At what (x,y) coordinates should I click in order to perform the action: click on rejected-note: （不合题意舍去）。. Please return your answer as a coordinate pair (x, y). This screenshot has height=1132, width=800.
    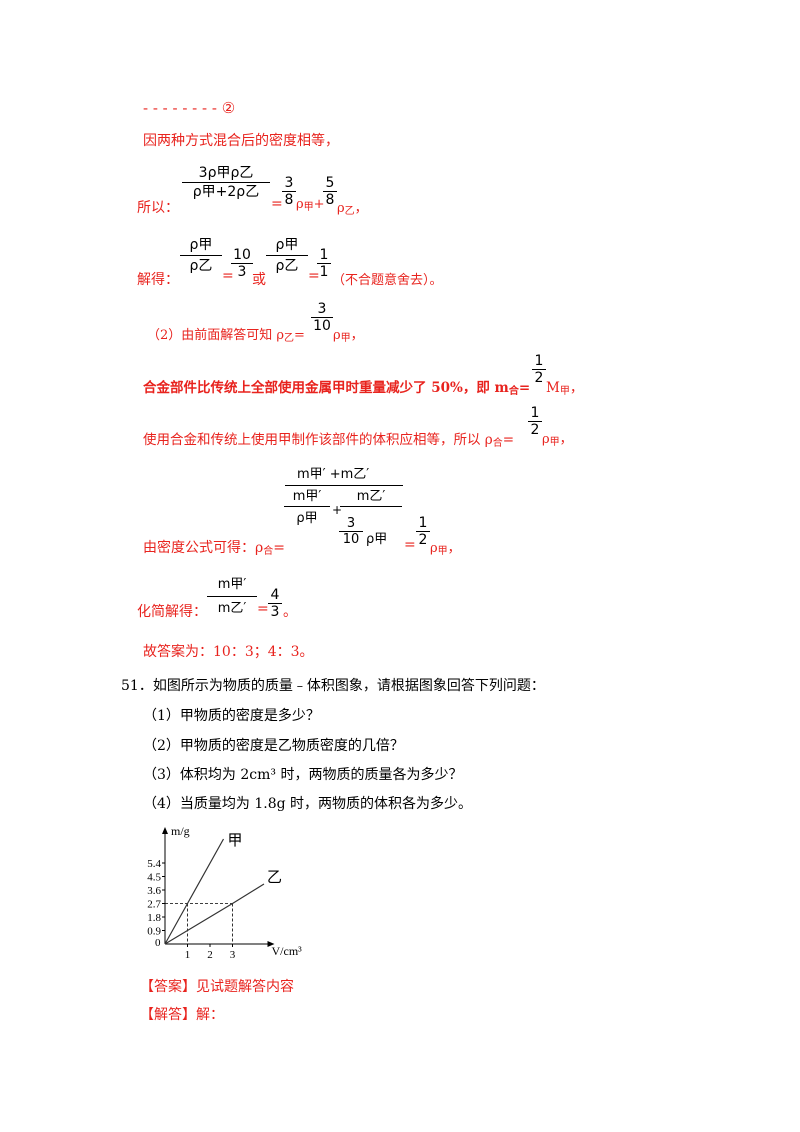
    Looking at the image, I should click on (387, 280).